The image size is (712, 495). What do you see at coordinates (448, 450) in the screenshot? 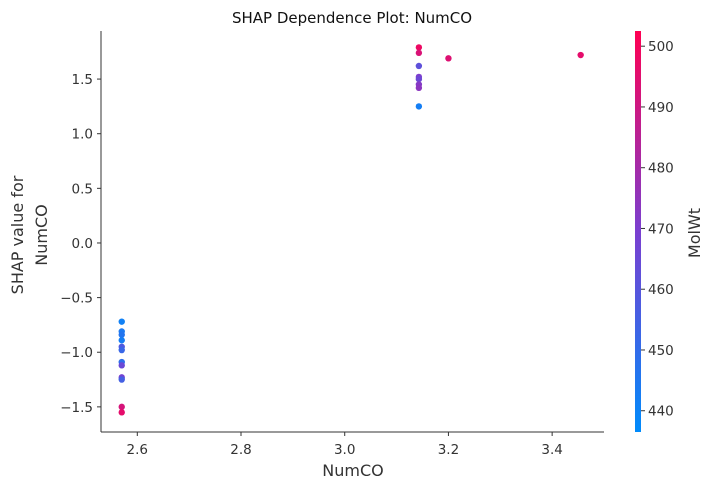
I see `x-tick-label: 3.2` at bounding box center [448, 450].